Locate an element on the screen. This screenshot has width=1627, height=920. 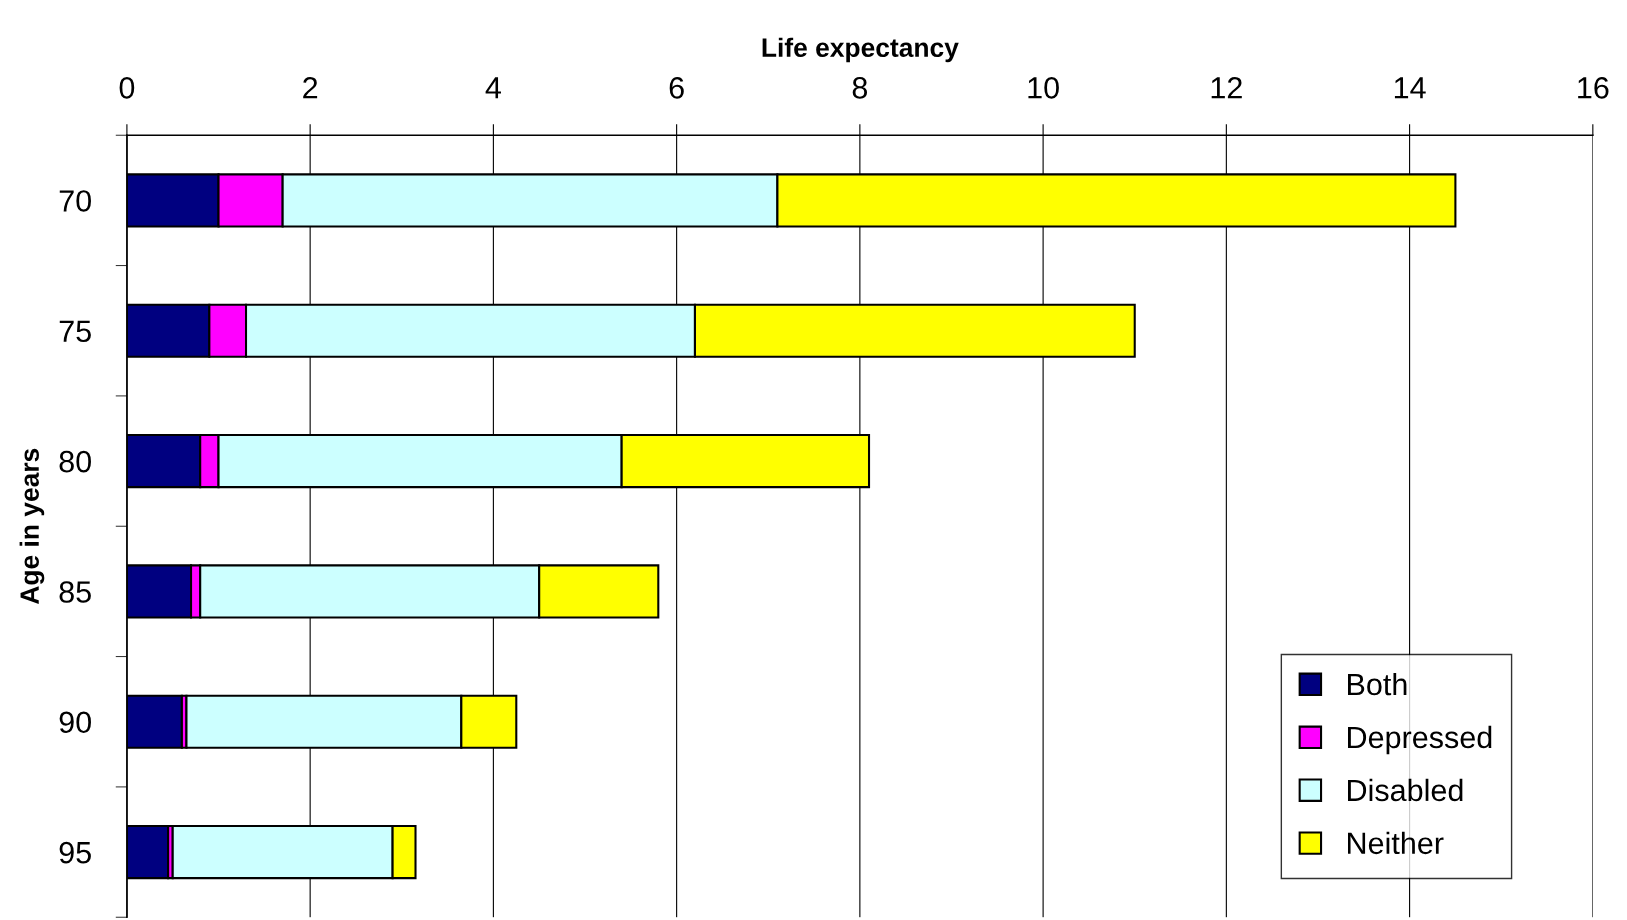
x-tick-label: 4 is located at coordinates (493, 88).